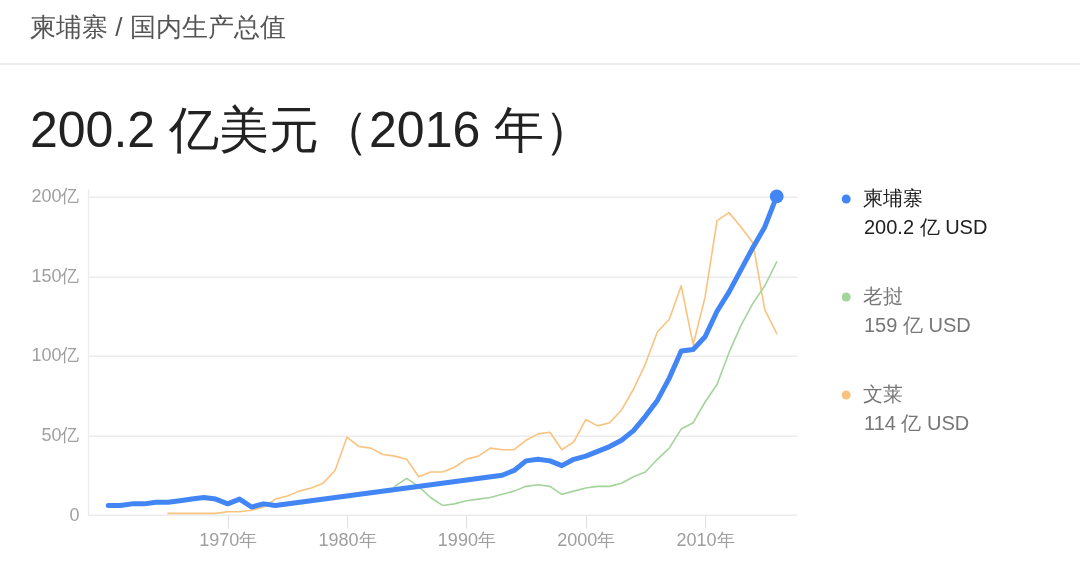 This screenshot has width=1080, height=588. I want to click on chart-title: 200.2 亿美元（2016 年）, so click(312, 130).